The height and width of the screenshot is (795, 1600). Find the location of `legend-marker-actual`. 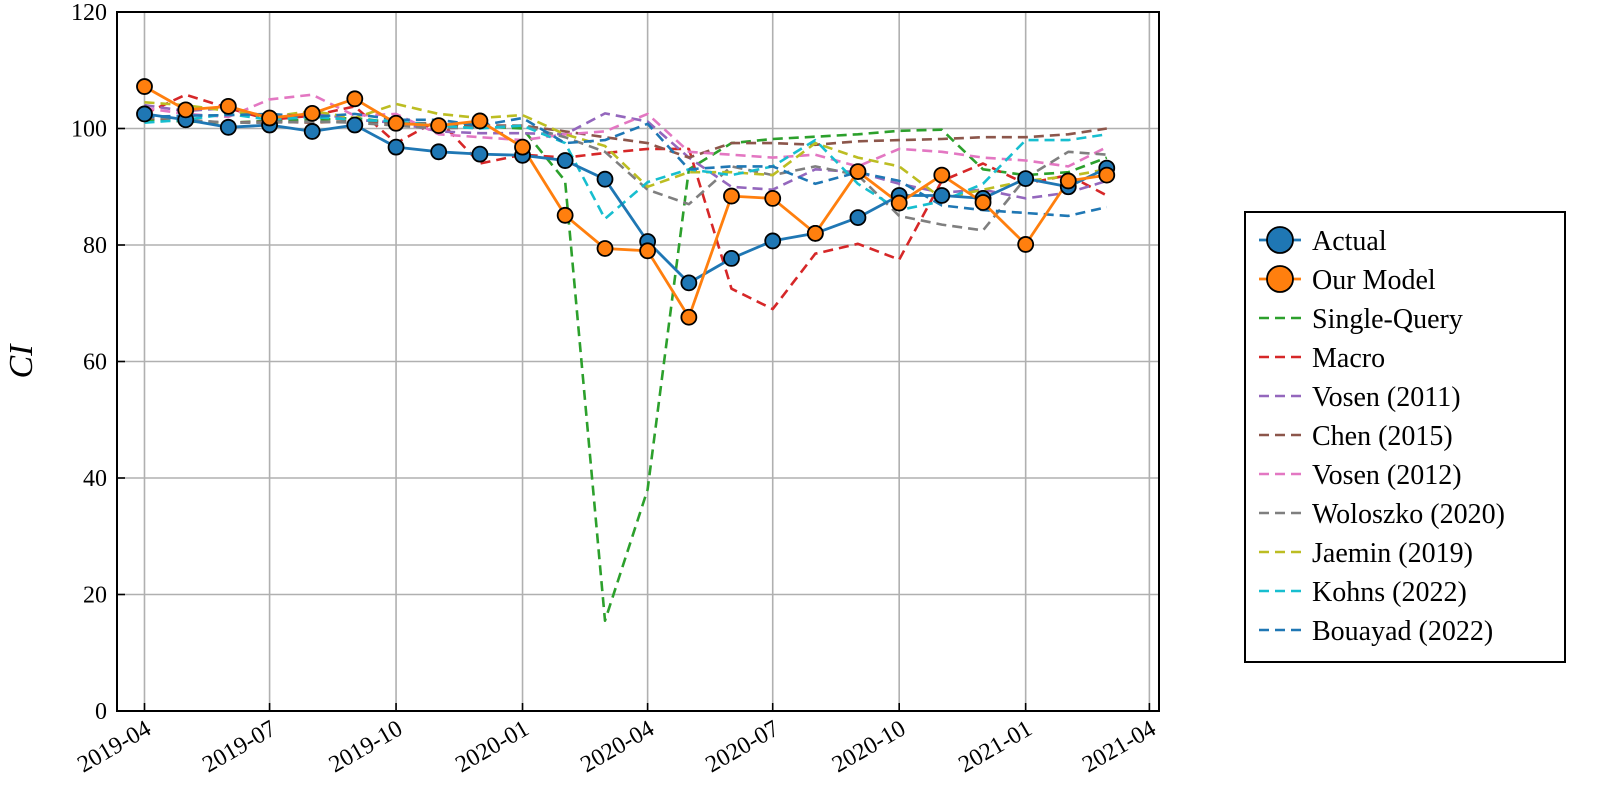

legend-marker-actual is located at coordinates (1280, 240).